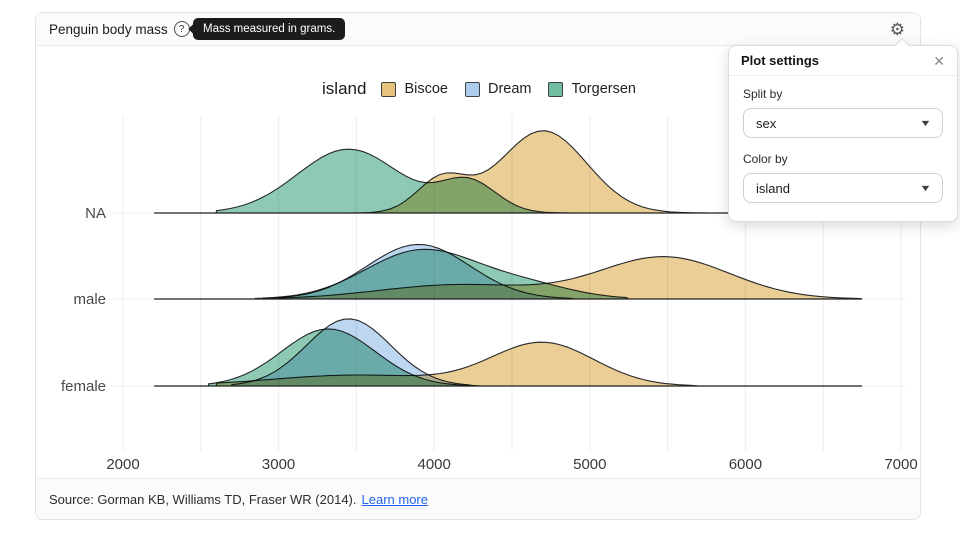 Image resolution: width=960 pixels, height=540 pixels. I want to click on legend-item-dream: Dream, so click(498, 89).